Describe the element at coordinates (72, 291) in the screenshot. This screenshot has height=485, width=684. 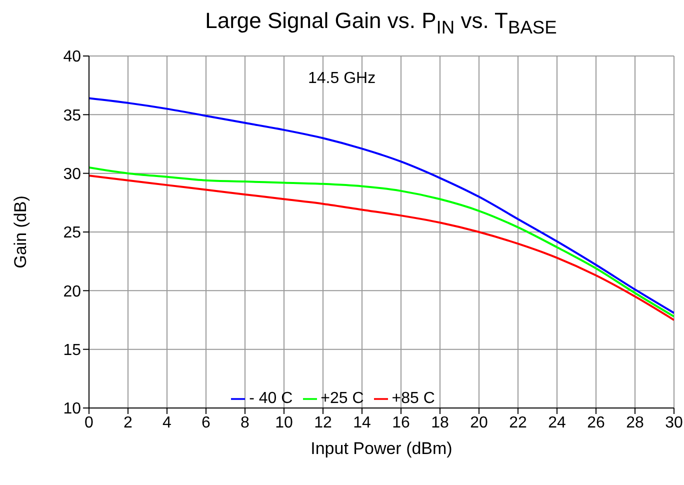
I see `y-tick-label: 20` at that location.